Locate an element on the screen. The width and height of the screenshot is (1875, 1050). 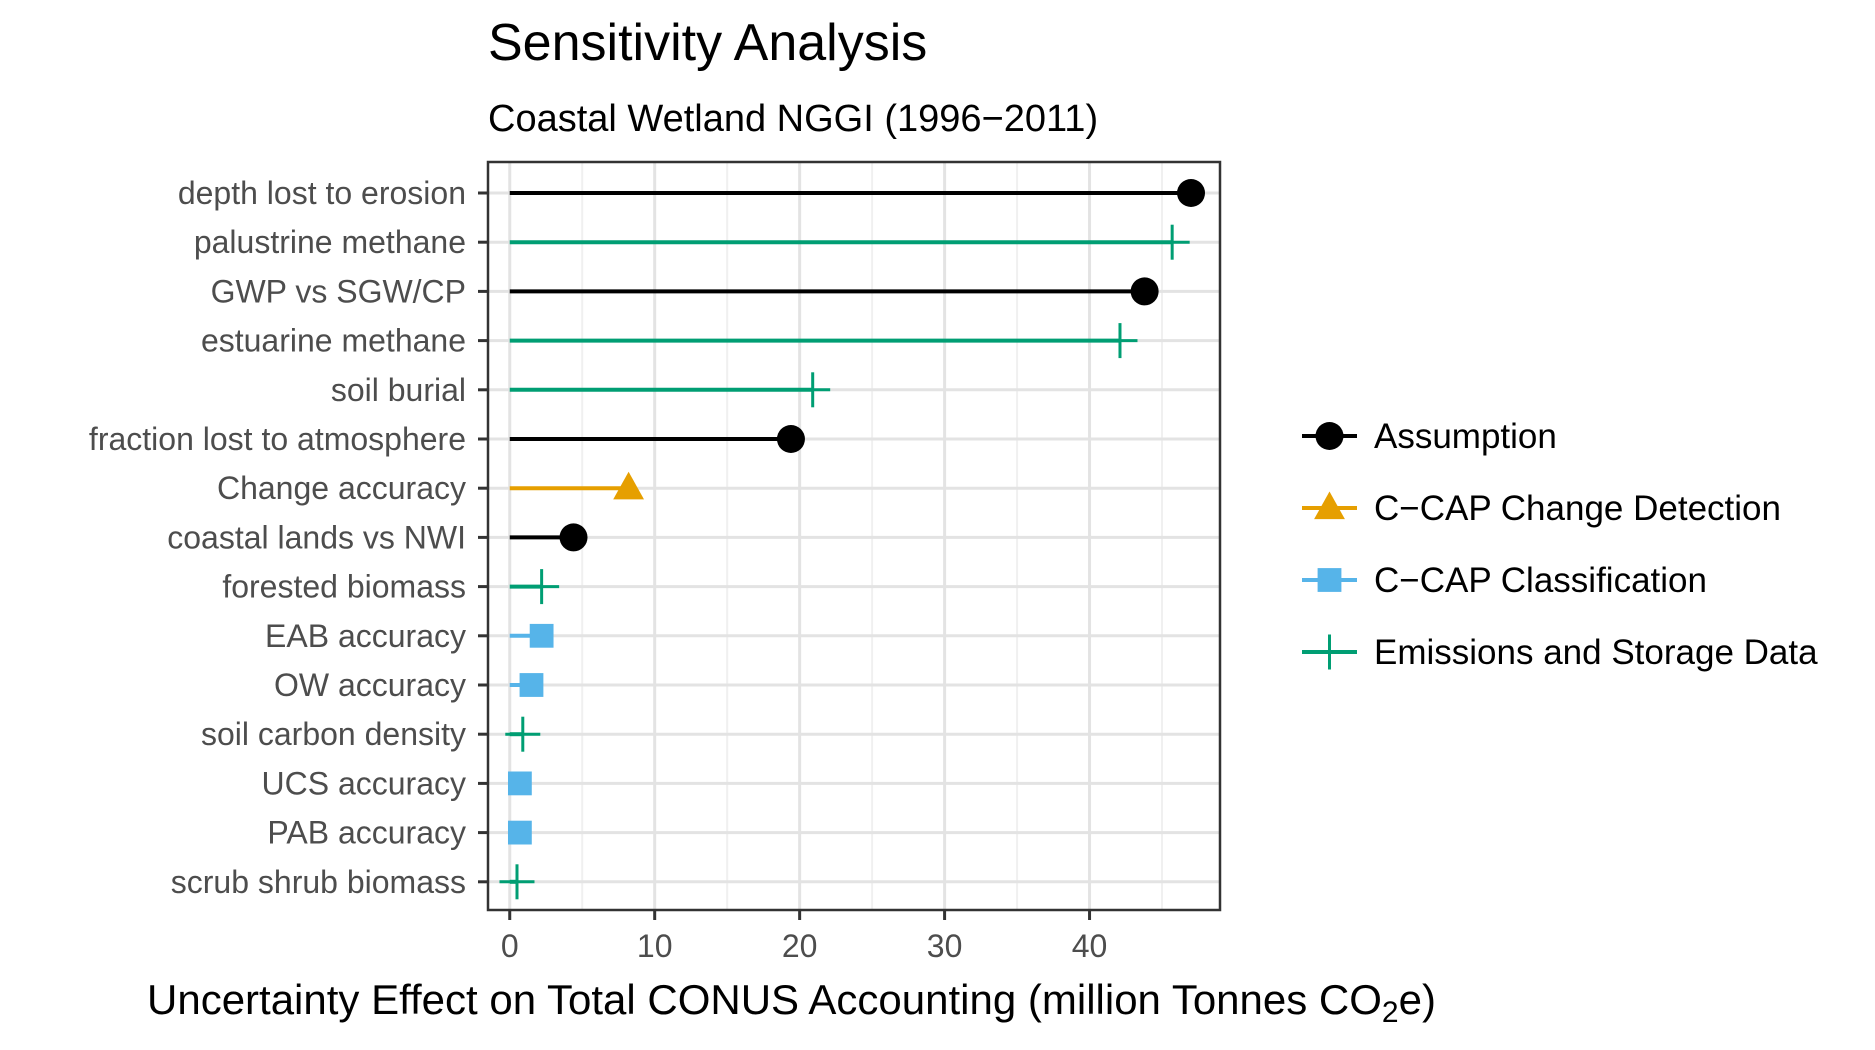
legend-item: Assumption is located at coordinates (1429, 436).